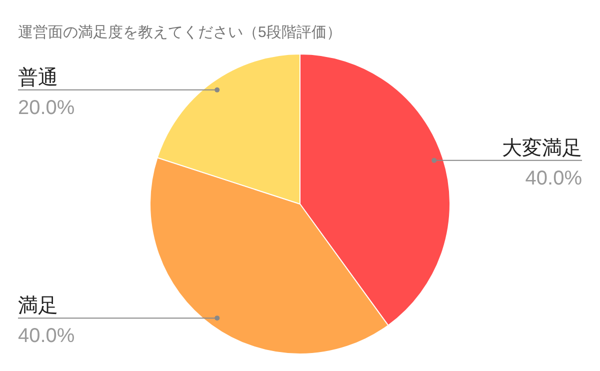 This screenshot has width=600, height=371. Describe the element at coordinates (38, 77) in the screenshot. I see `slice-label: 普通` at that location.